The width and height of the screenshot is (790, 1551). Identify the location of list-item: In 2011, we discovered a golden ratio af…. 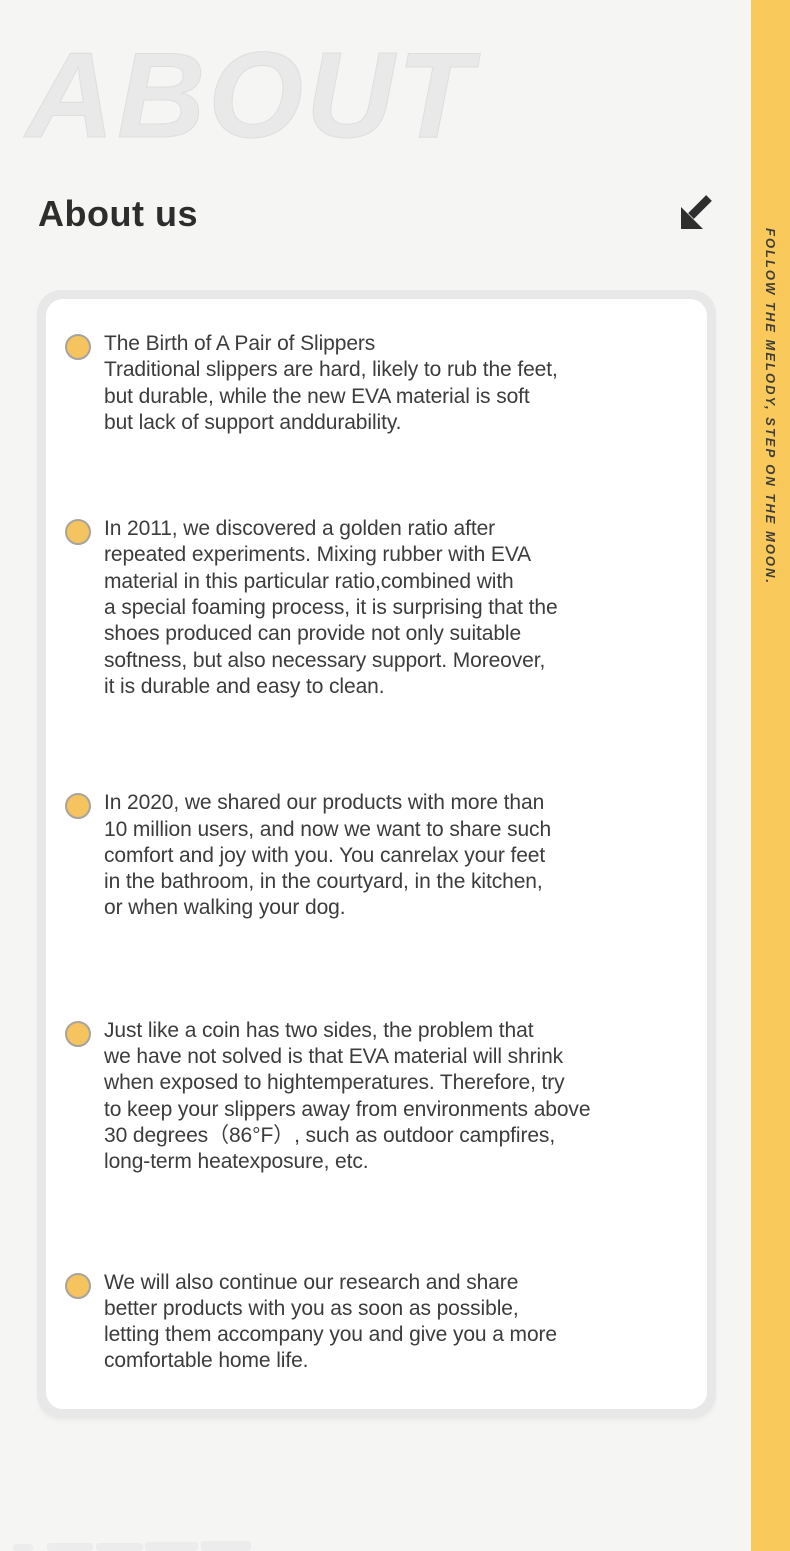
(376, 608).